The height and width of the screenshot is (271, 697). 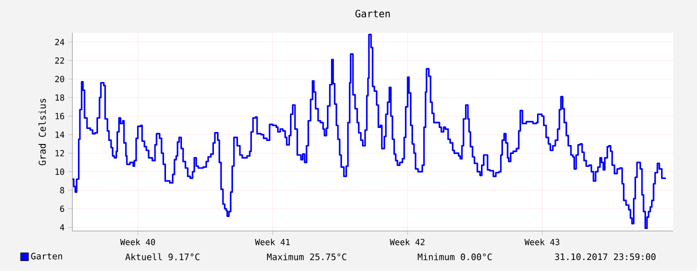 What do you see at coordinates (605, 257) in the screenshot?
I see `text: 31.10.2017 23:59:00` at bounding box center [605, 257].